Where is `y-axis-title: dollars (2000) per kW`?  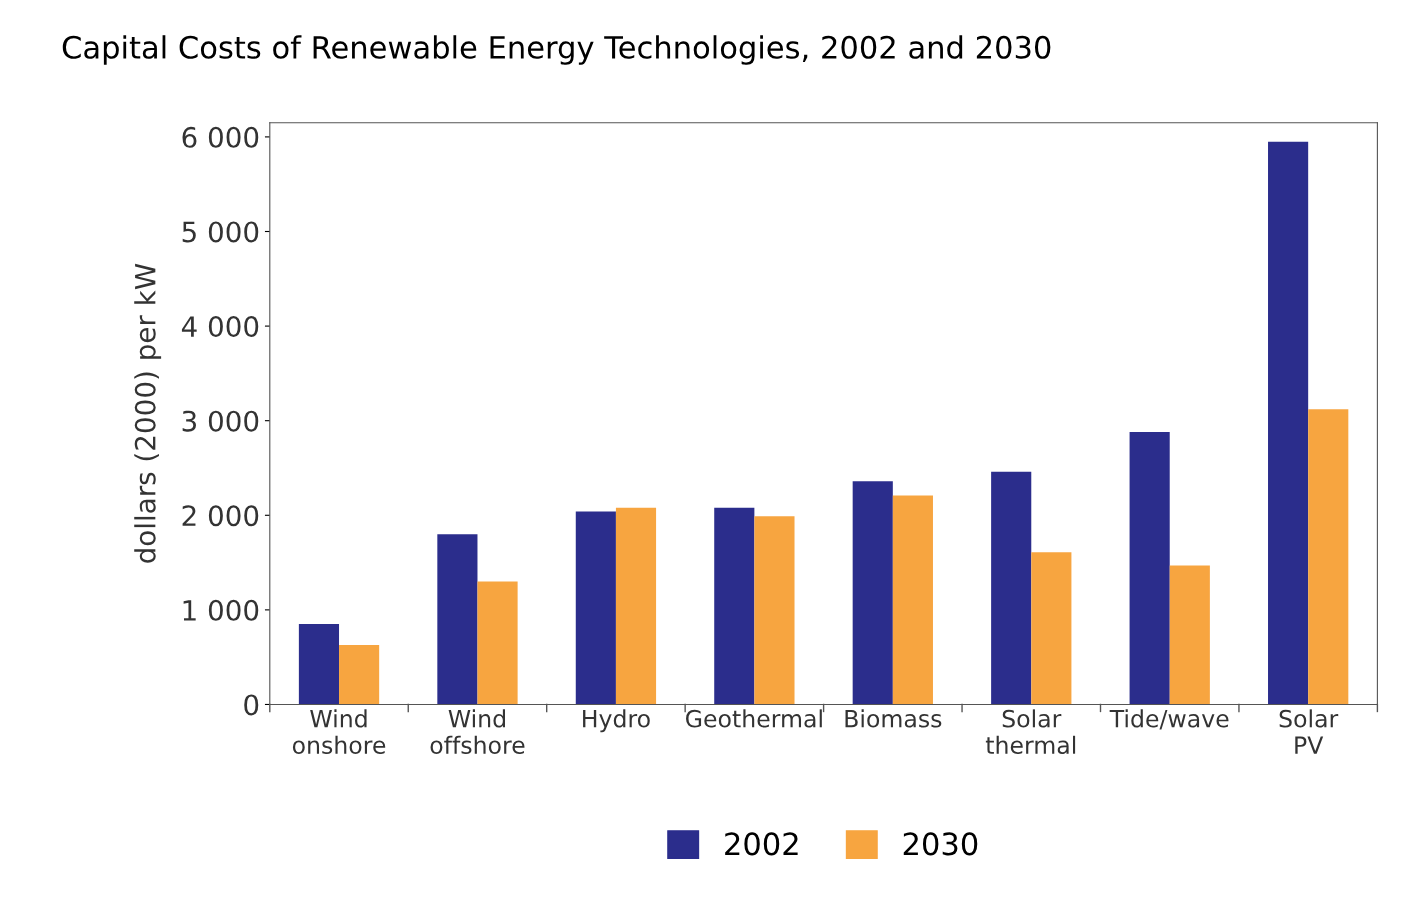
y-axis-title: dollars (2000) per kW is located at coordinates (148, 413).